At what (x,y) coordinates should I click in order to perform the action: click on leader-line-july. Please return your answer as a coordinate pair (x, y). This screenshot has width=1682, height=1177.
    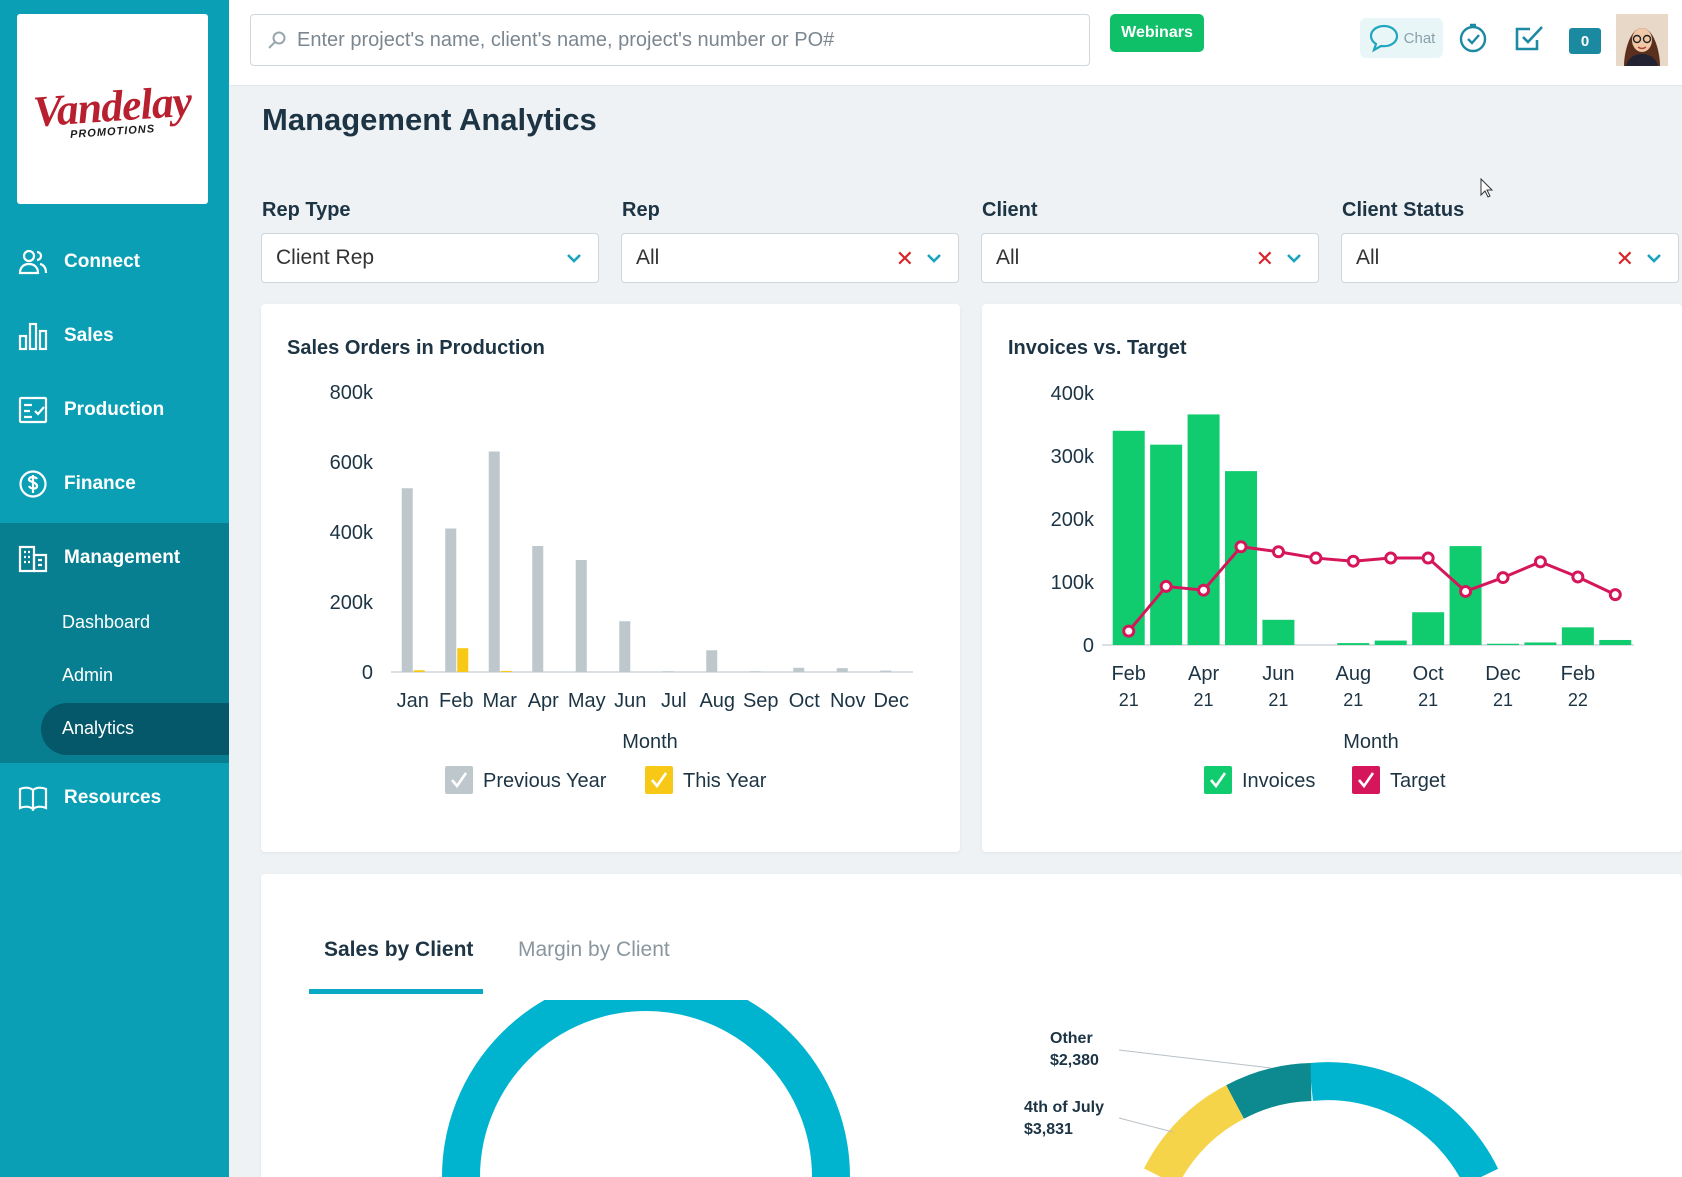
    Looking at the image, I should click on (1146, 1125).